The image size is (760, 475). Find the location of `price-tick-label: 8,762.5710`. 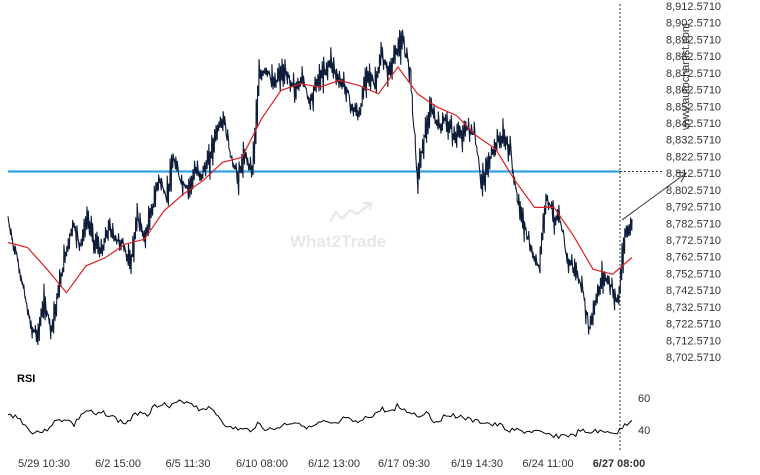

price-tick-label: 8,762.5710 is located at coordinates (693, 258).